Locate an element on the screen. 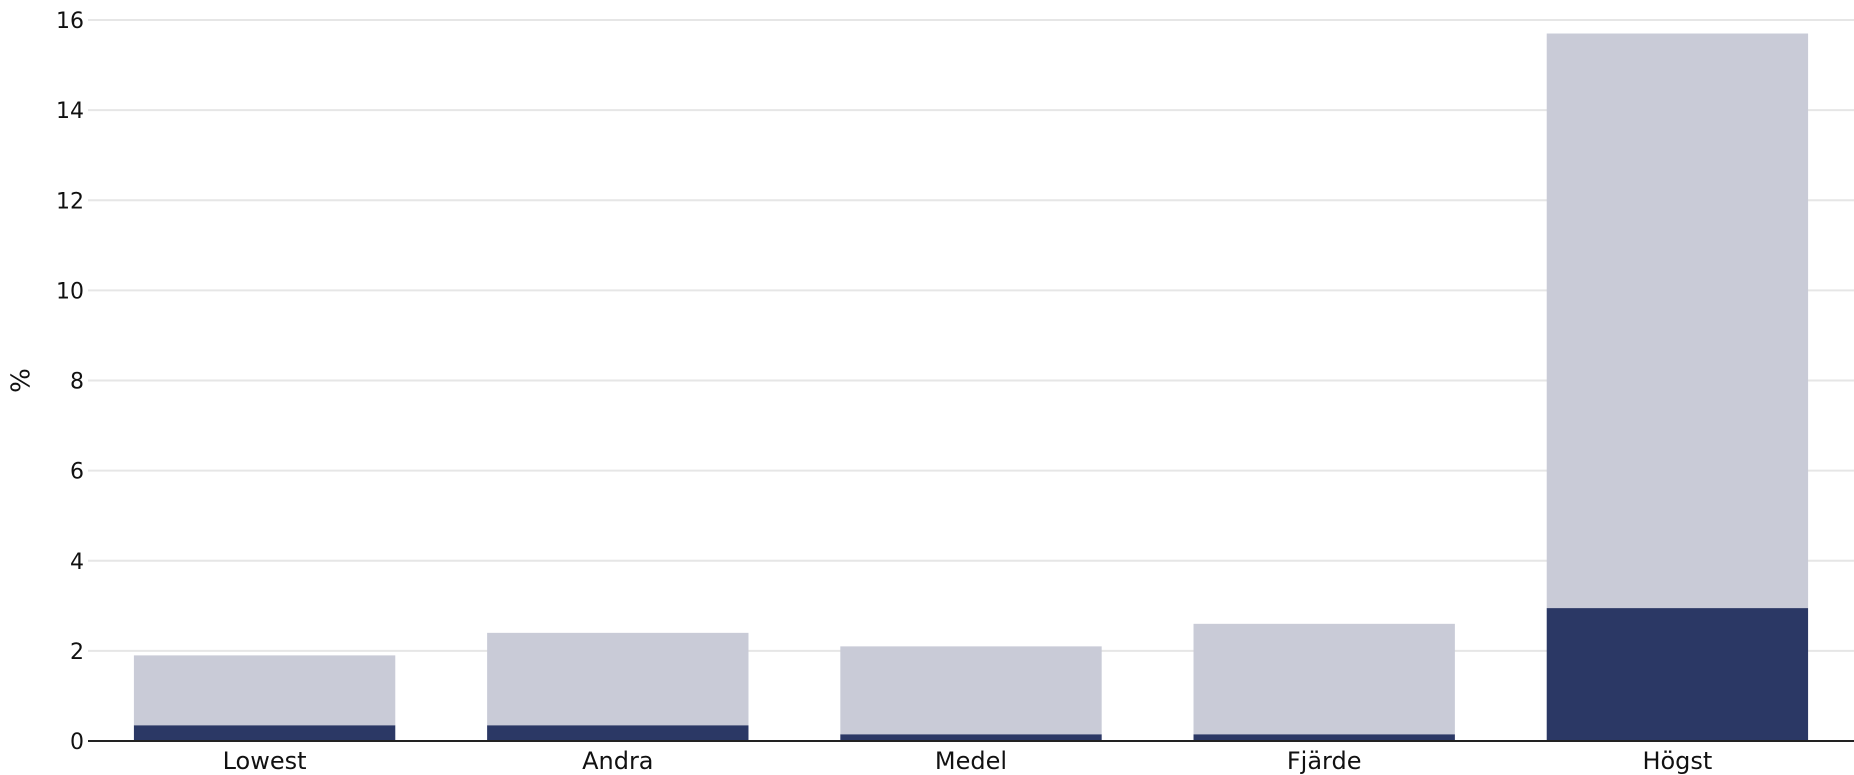  y-tick-label: 4 is located at coordinates (77, 562).